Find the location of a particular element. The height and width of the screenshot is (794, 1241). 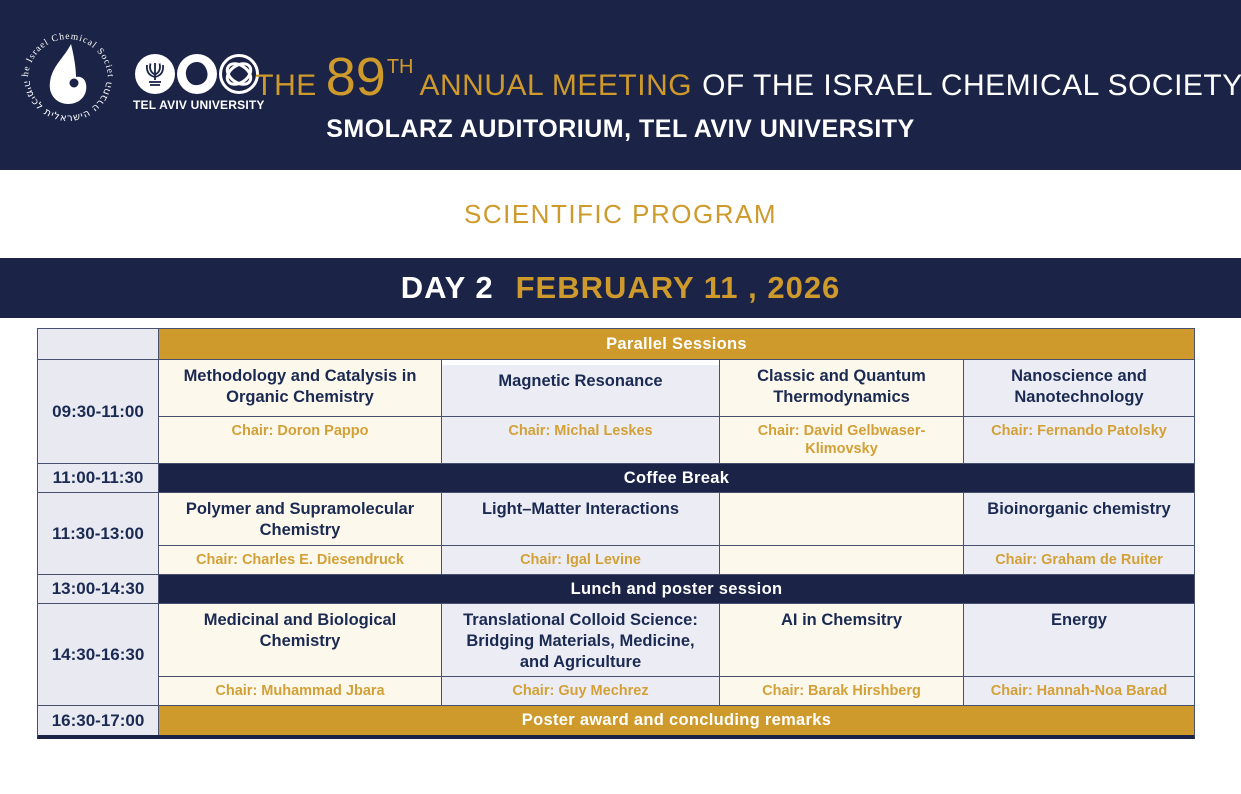

tau-emblem-circle is located at coordinates (155, 74).